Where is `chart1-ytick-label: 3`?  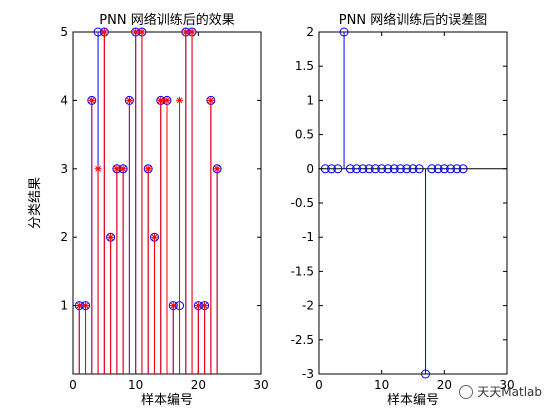
chart1-ytick-label: 3 is located at coordinates (64, 169).